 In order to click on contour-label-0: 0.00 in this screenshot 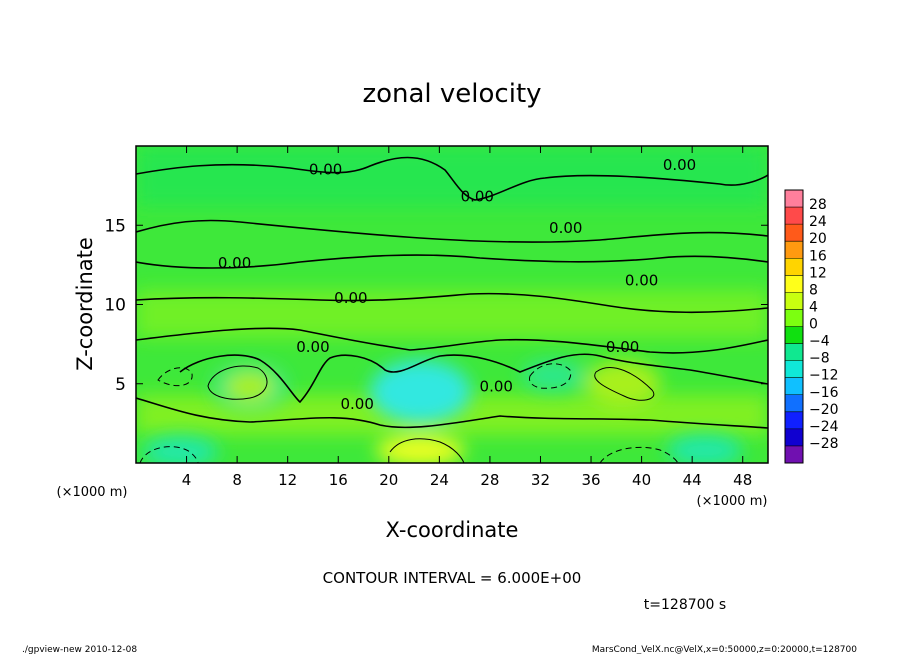, I will do `click(325, 170)`.